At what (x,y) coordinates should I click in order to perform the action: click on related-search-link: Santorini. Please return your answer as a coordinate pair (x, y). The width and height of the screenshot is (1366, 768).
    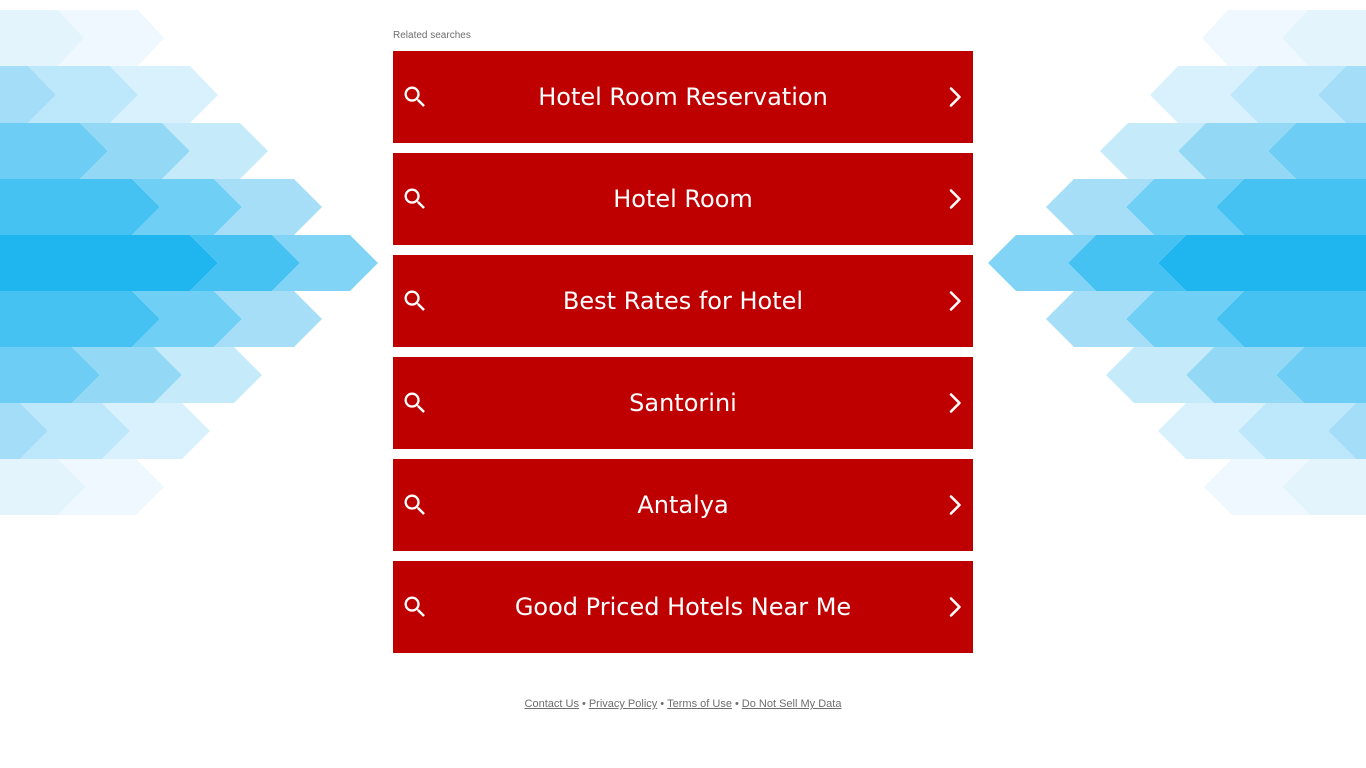
    Looking at the image, I should click on (683, 403).